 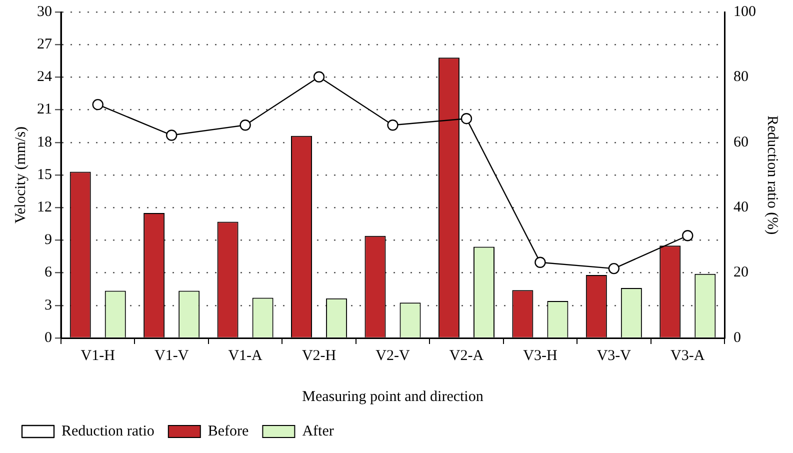 What do you see at coordinates (44, 44) in the screenshot?
I see `y-tick-label: 27` at bounding box center [44, 44].